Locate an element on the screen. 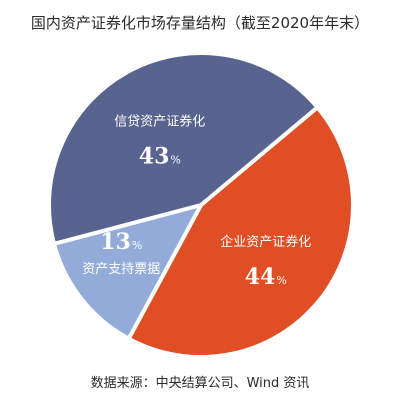  slice-abn is located at coordinates (127, 272).